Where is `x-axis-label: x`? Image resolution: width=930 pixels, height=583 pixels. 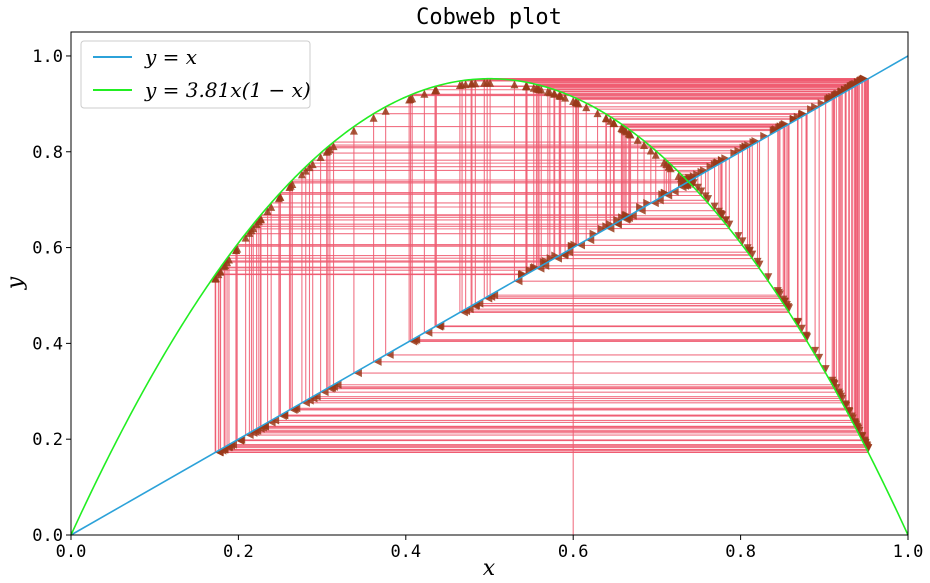 x-axis-label: x is located at coordinates (489, 568).